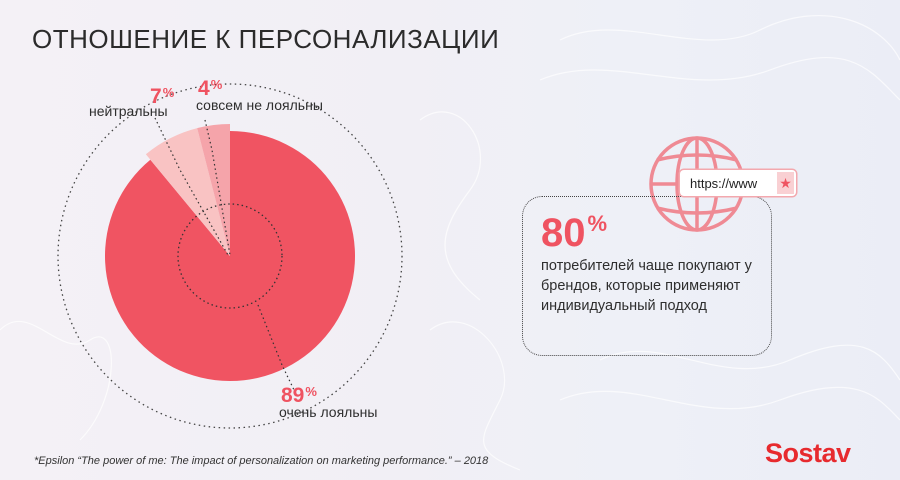  What do you see at coordinates (217, 187) in the screenshot?
I see `leader-line-disloyal` at bounding box center [217, 187].